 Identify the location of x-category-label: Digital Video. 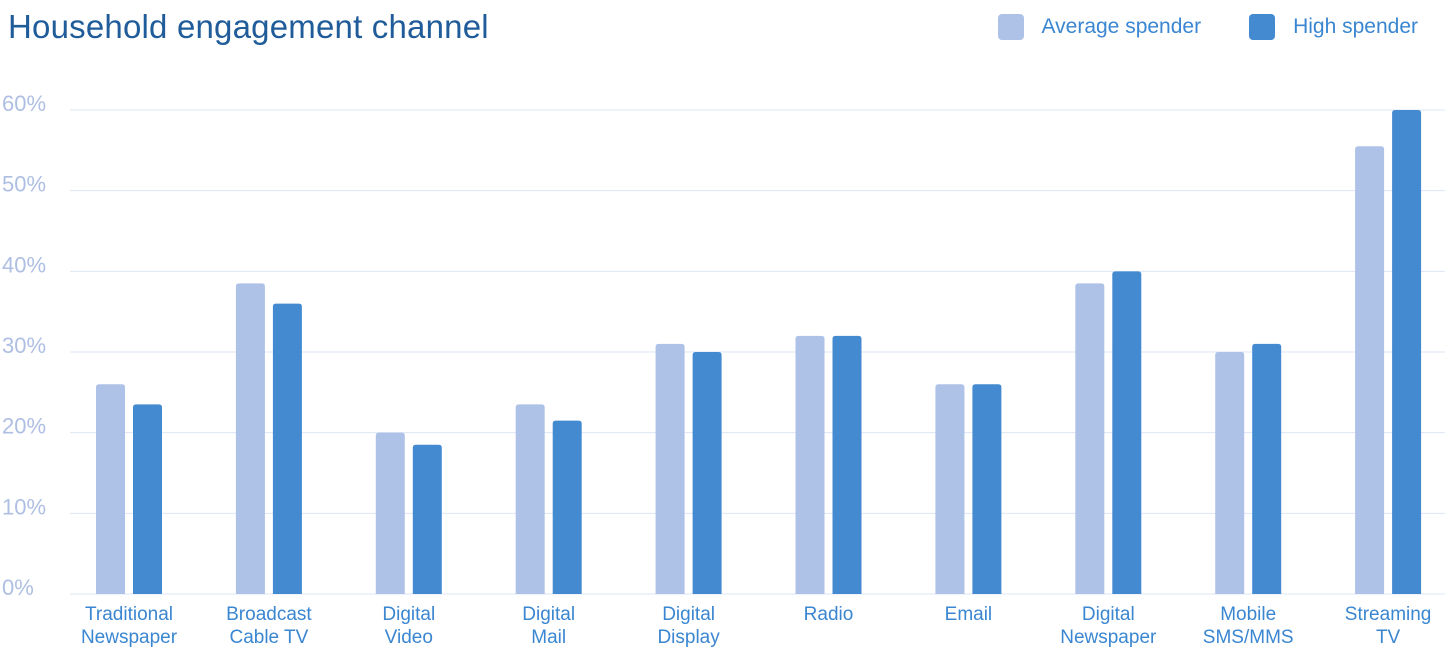
(408, 626).